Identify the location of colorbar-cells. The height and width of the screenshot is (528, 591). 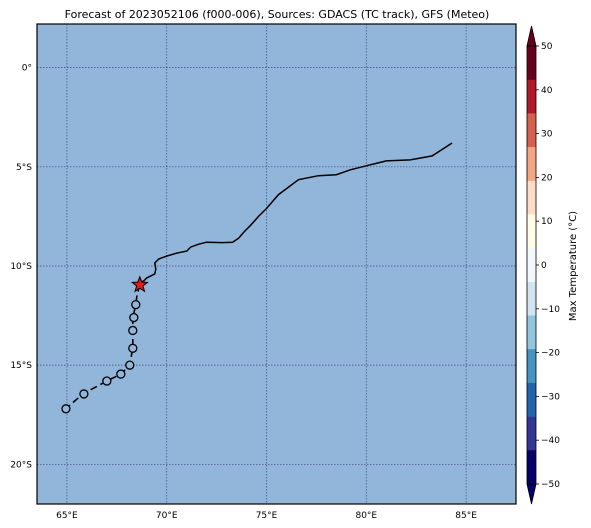
(531, 265).